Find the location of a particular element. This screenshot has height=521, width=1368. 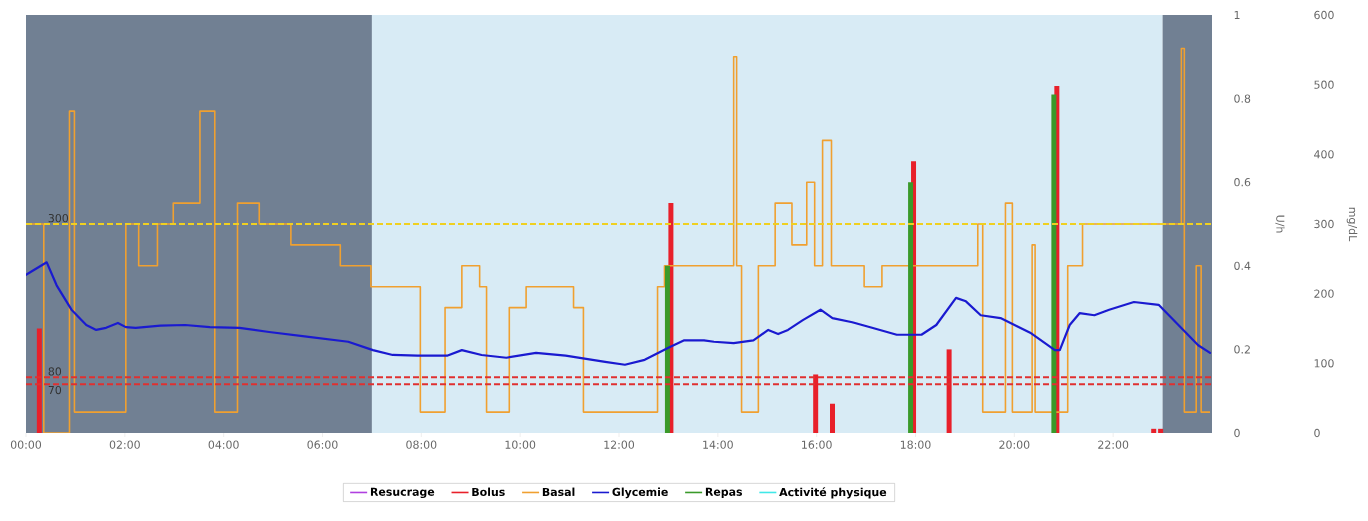

y-tick-label: 0.6 is located at coordinates (1242, 182).